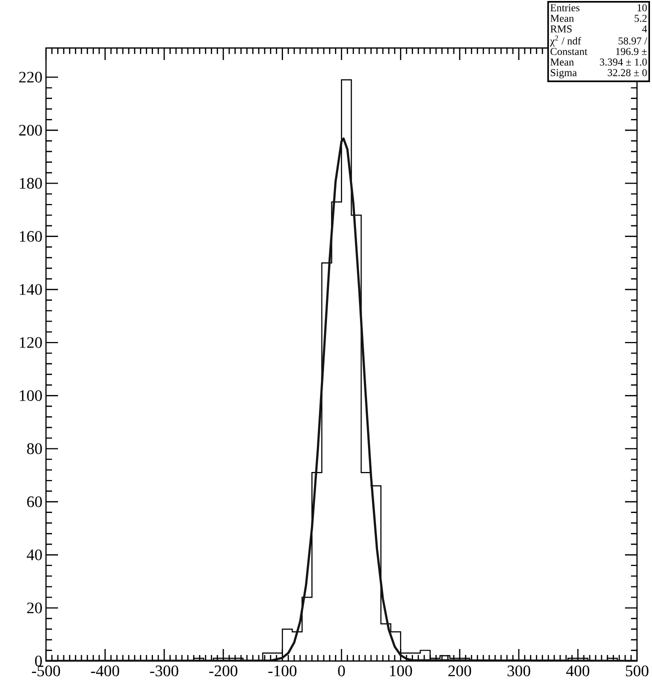 The width and height of the screenshot is (652, 688). I want to click on annotation: 196.9 ±, so click(631, 52).